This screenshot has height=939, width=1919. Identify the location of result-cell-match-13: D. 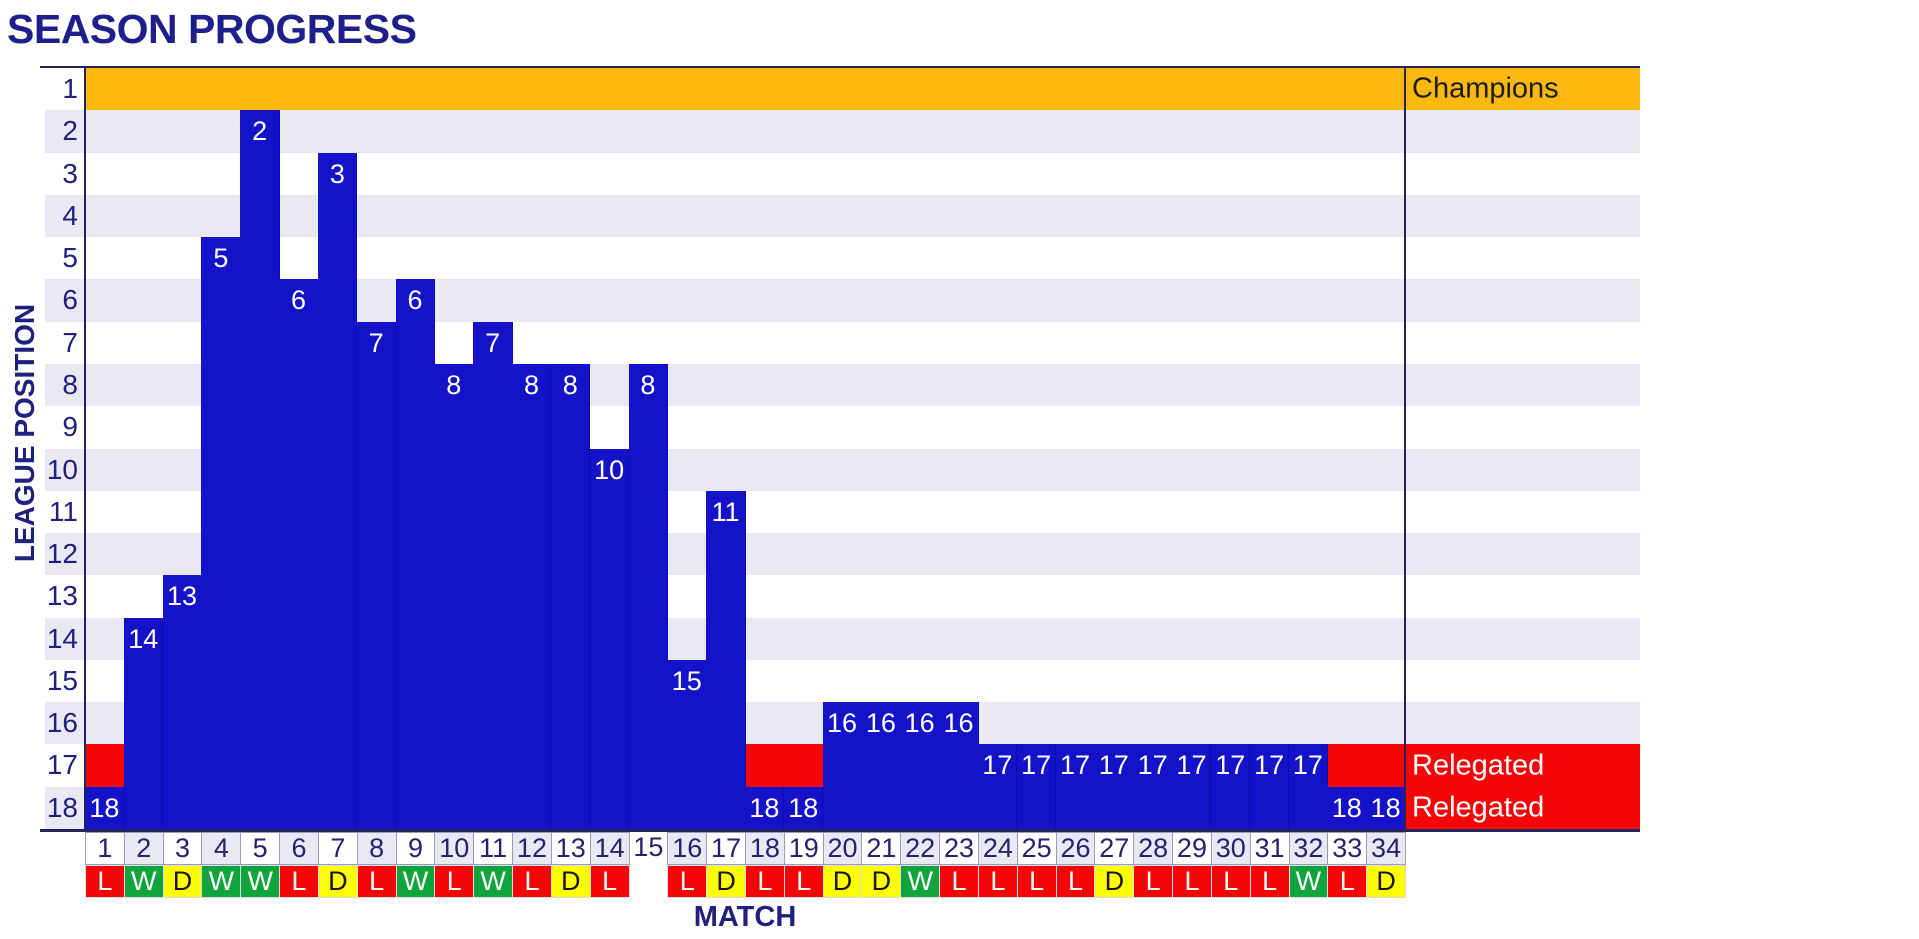
(570, 881).